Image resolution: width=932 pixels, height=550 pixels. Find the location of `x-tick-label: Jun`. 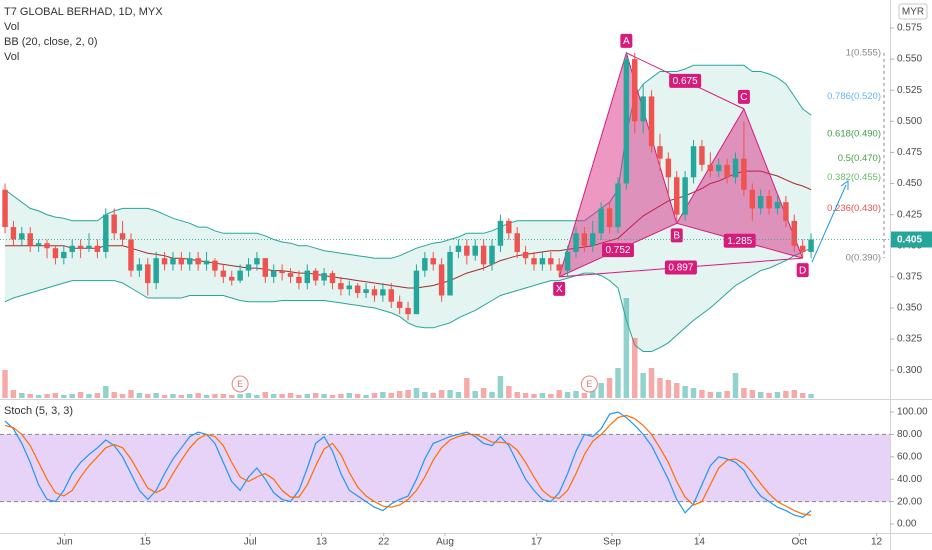

x-tick-label: Jun is located at coordinates (65, 542).